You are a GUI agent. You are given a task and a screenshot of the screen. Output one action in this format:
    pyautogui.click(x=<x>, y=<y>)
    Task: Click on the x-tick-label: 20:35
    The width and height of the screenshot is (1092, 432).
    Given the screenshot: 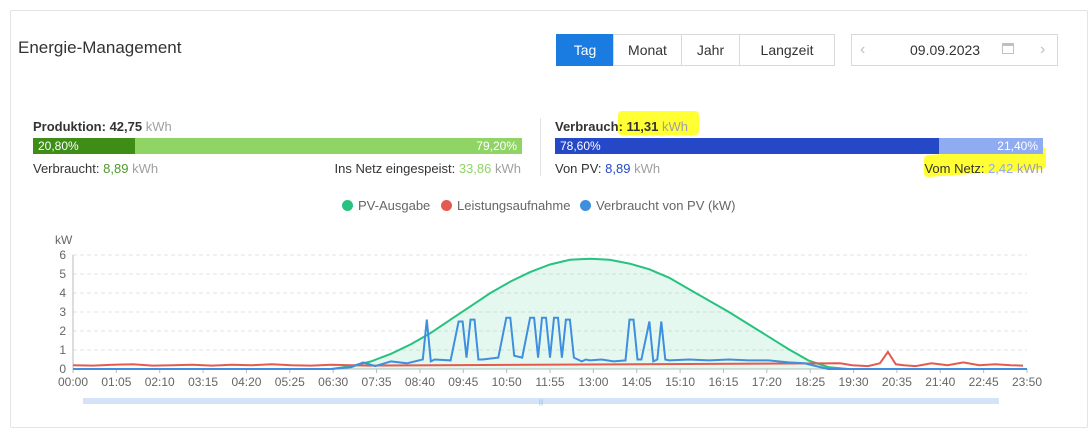 What is the action you would take?
    pyautogui.click(x=897, y=382)
    